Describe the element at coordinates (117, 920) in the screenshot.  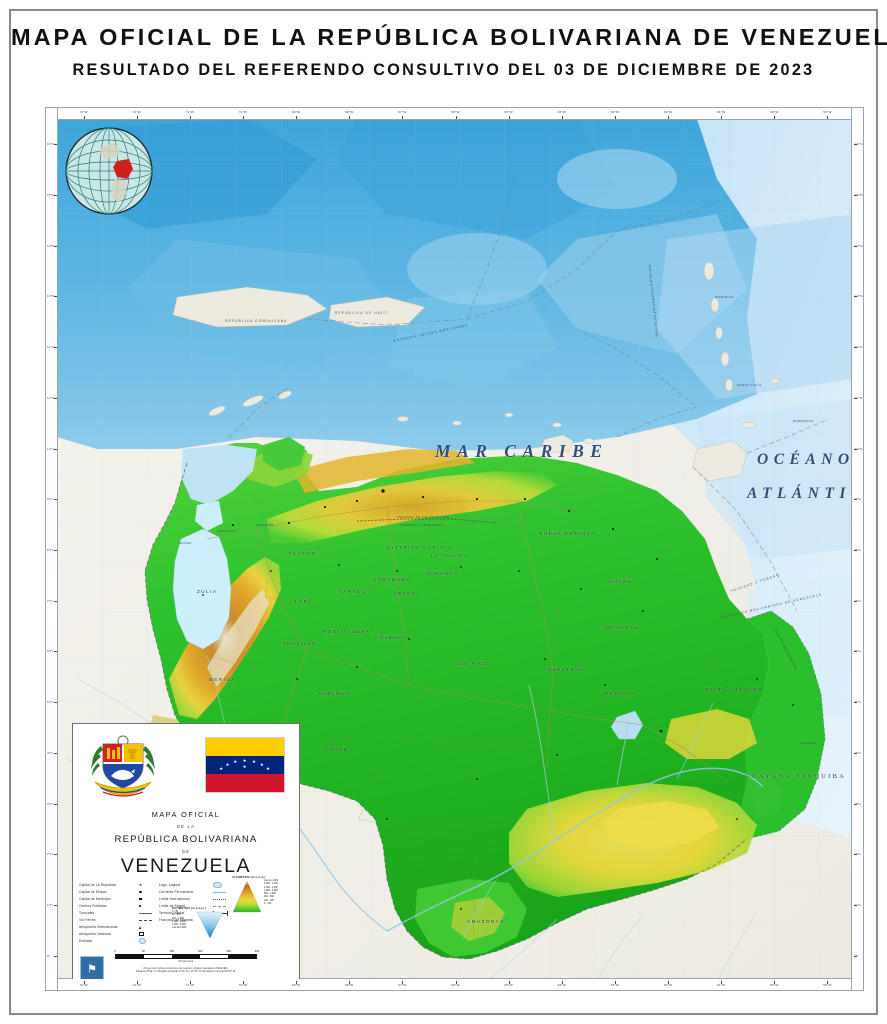
I see `legend-item-via-ferrea: Vía Férrea` at that location.